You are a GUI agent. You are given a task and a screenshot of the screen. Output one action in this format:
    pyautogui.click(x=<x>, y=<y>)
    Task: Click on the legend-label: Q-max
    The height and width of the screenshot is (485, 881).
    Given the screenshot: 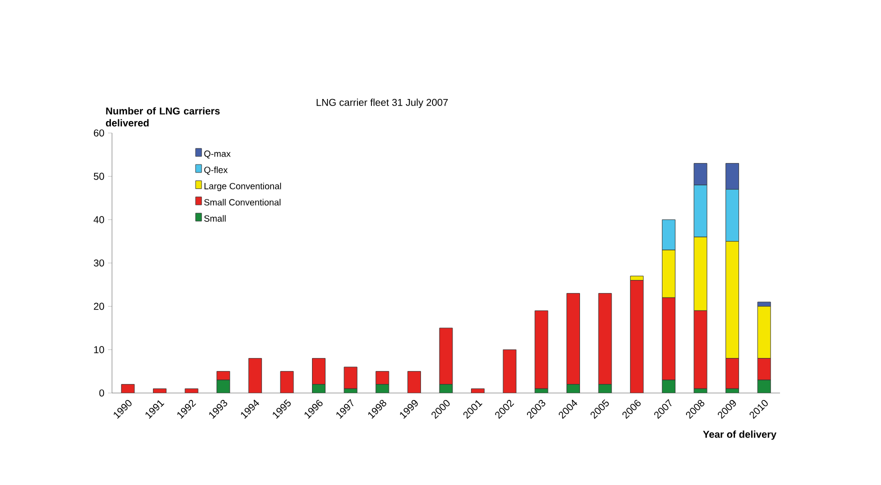 What is the action you would take?
    pyautogui.click(x=217, y=154)
    